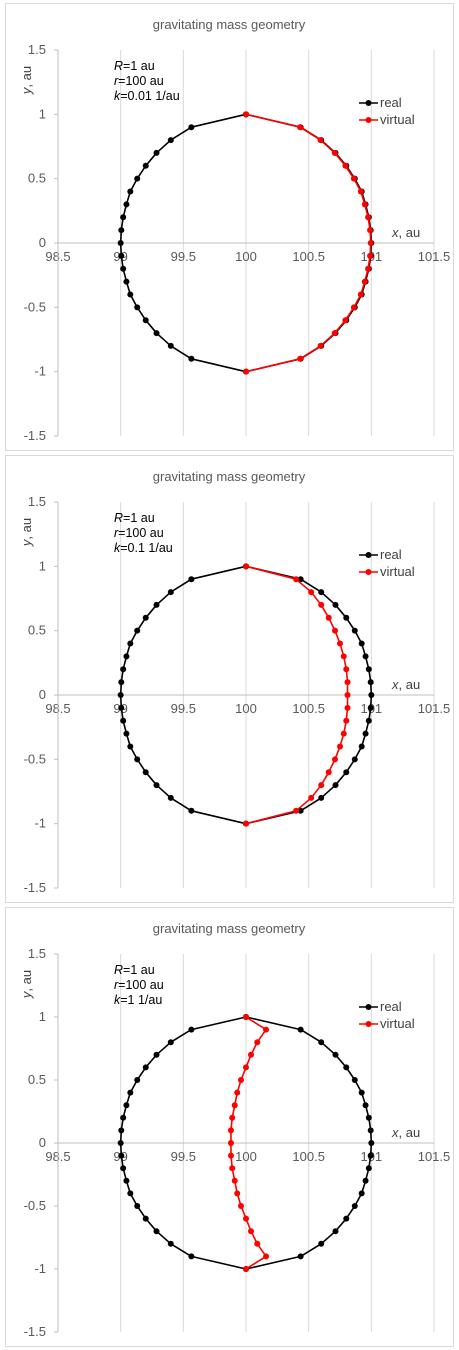 The width and height of the screenshot is (459, 1350). I want to click on x-tick-label: 101.5, so click(434, 708).